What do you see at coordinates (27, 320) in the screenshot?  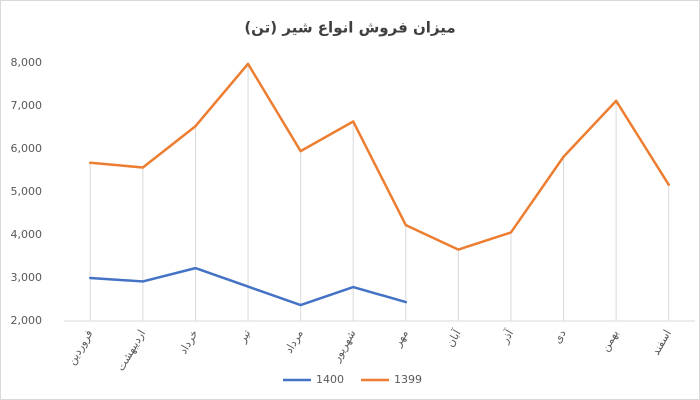 I see `y-tick-label: 2,000` at bounding box center [27, 320].